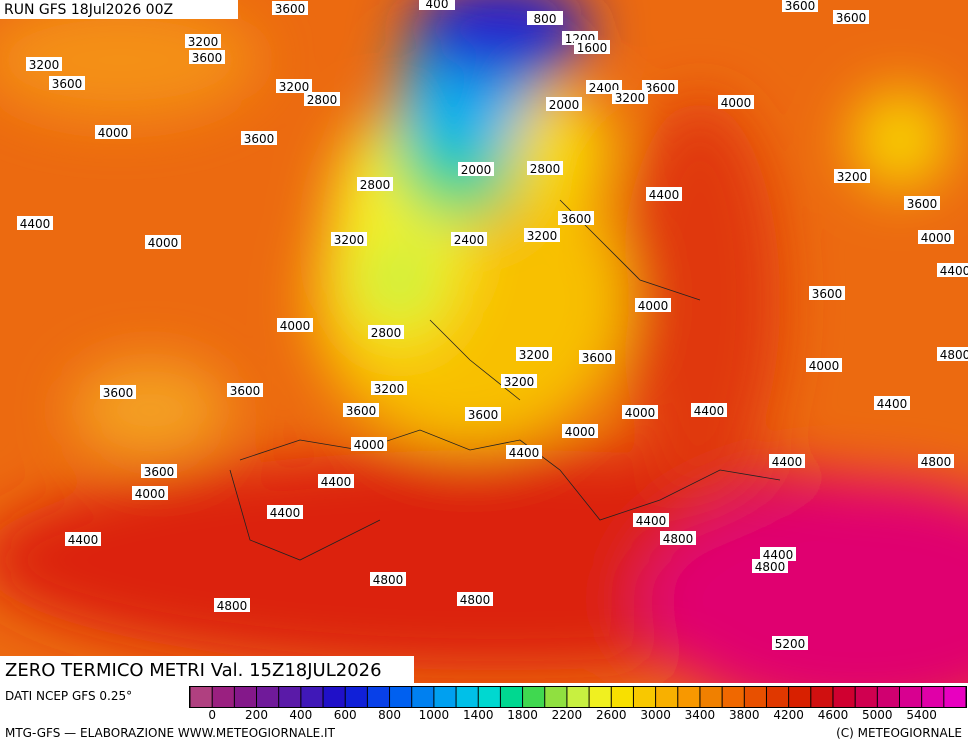 The width and height of the screenshot is (968, 745). Describe the element at coordinates (212, 715) in the screenshot. I see `colorbar-label: 0` at that location.